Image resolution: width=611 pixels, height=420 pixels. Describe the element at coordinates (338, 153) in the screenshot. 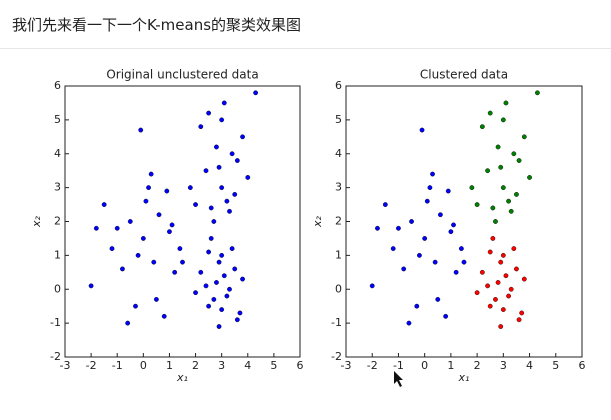

I see `y-tick-label: 4` at that location.